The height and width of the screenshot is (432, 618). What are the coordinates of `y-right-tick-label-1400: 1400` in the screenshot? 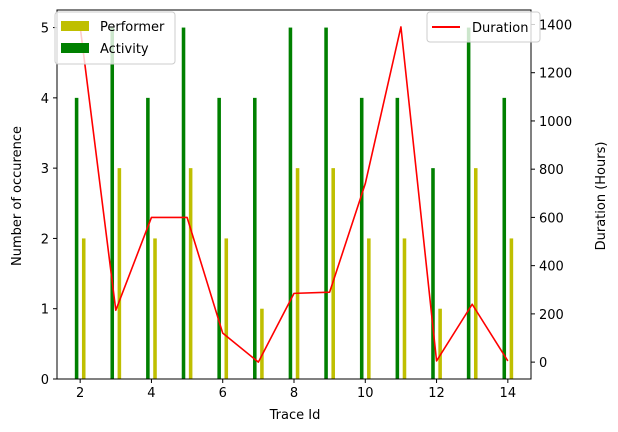 It's located at (555, 25).